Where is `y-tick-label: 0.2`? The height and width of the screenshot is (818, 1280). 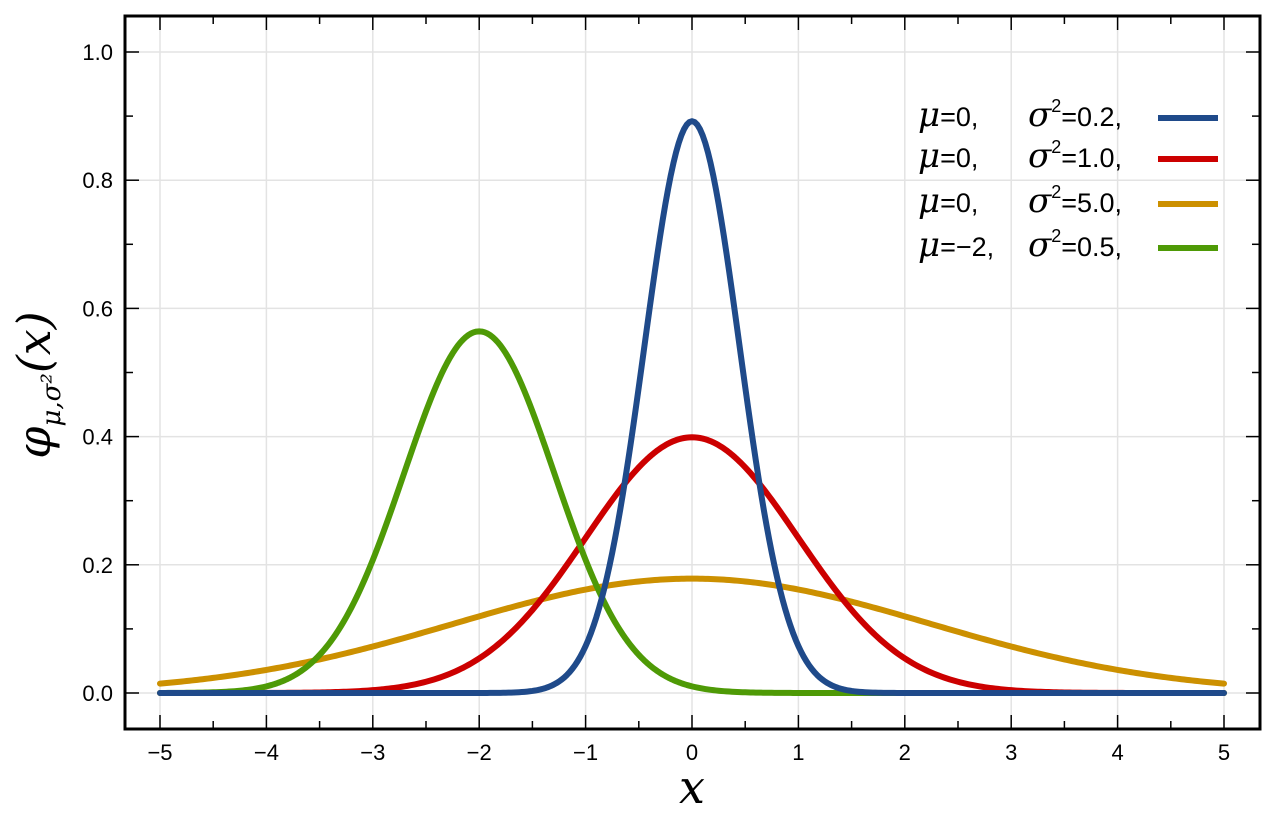 y-tick-label: 0.2 is located at coordinates (97, 565).